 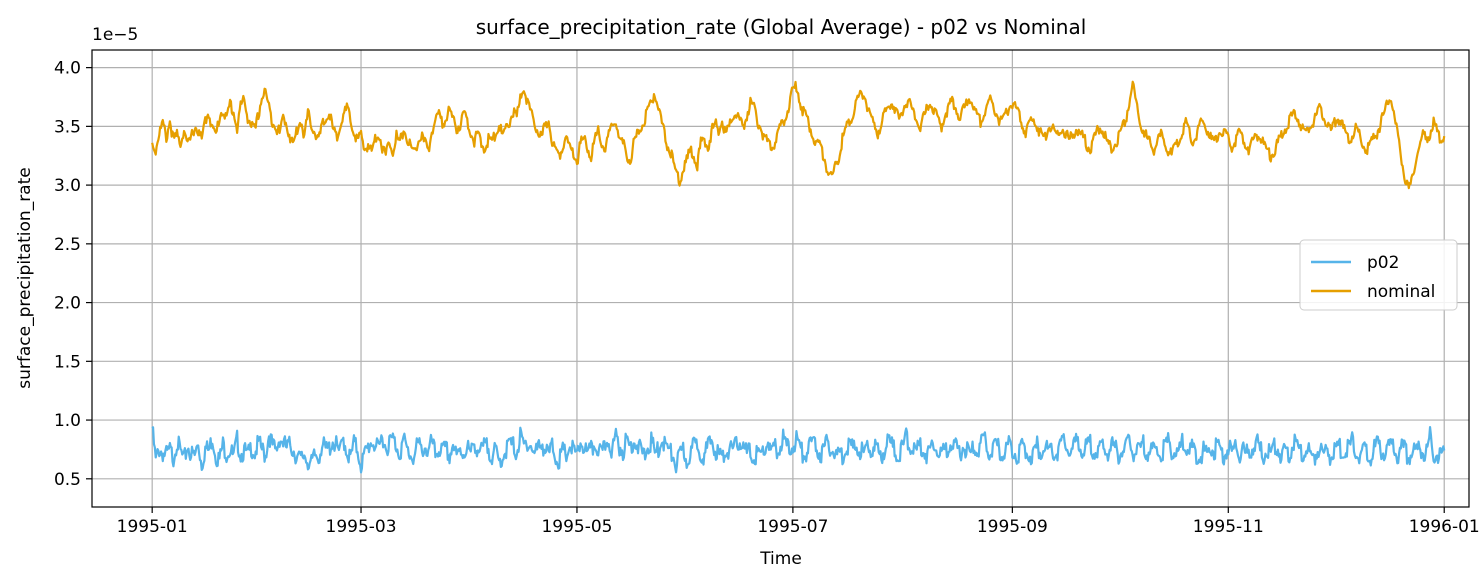 I want to click on y-tick-label: 2.0, so click(x=67, y=304).